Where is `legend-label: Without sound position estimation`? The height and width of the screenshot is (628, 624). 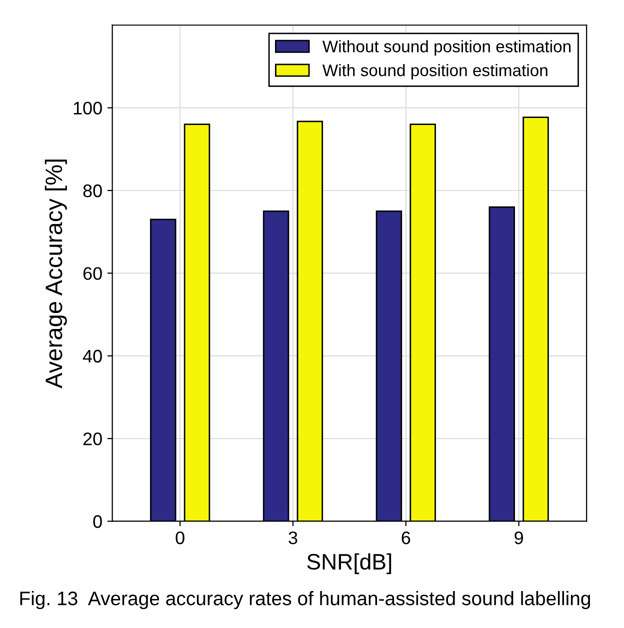
legend-label: Without sound position estimation is located at coordinates (446, 48).